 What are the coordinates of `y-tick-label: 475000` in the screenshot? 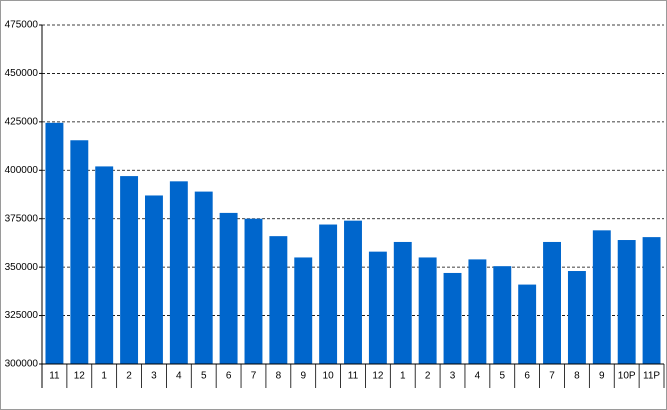 It's located at (22, 25).